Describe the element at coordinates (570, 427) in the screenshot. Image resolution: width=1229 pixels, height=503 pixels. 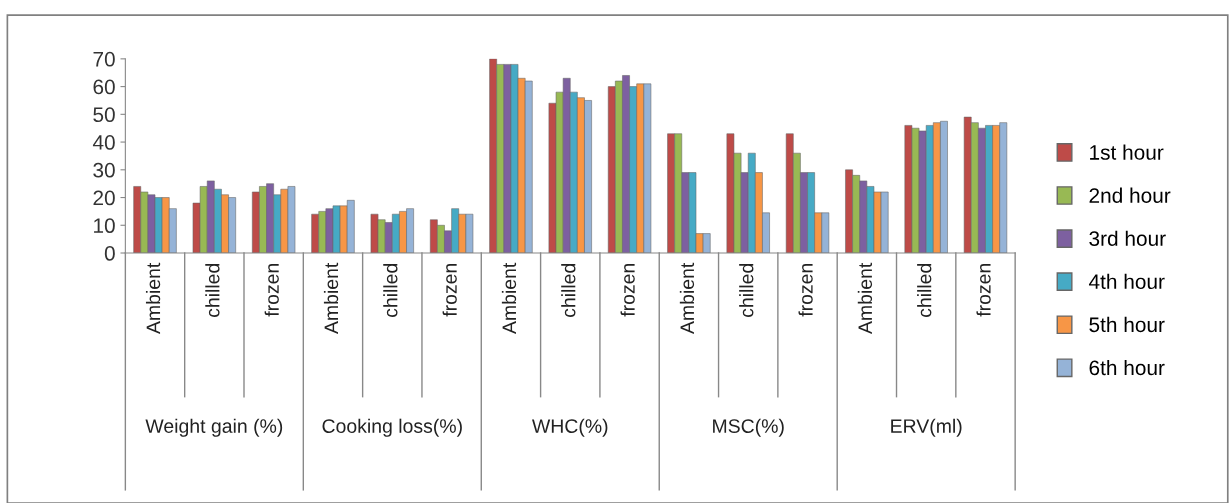
I see `text: WHC(%)` at that location.